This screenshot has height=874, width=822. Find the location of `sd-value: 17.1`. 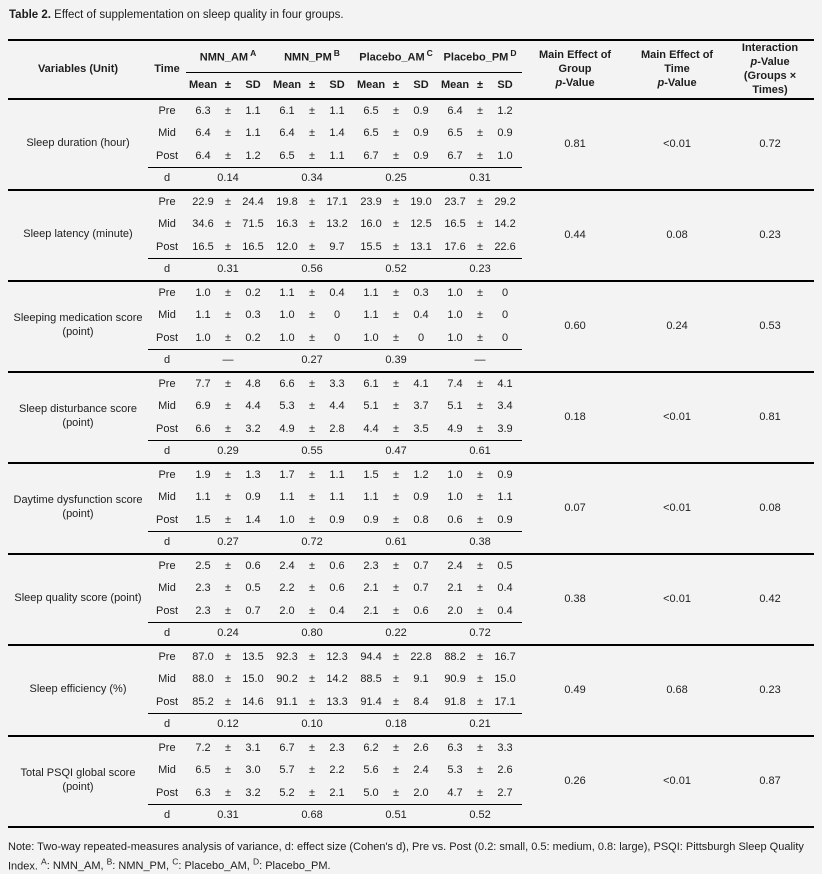

sd-value: 17.1 is located at coordinates (337, 201).